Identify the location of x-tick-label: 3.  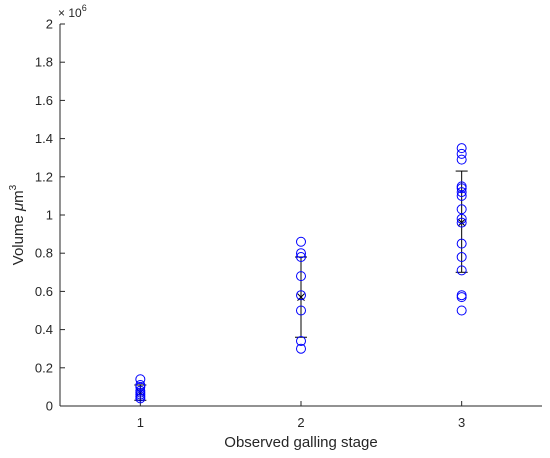
(461, 422).